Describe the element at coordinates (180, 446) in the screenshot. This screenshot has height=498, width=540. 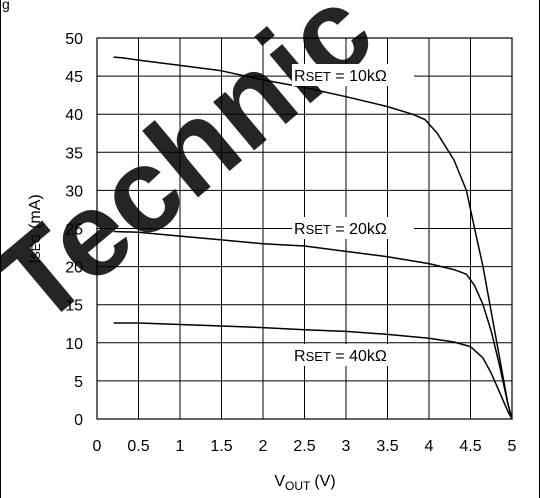
I see `x-tick-label-2: 1` at that location.